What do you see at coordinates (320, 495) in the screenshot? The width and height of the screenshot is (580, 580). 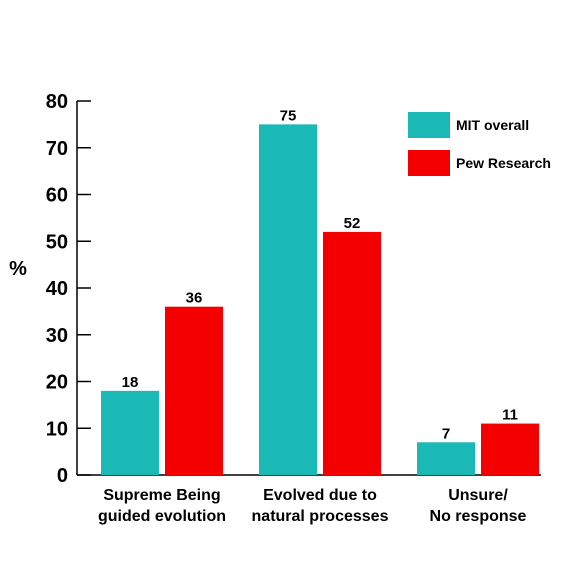 I see `category-label: Evolved due to` at bounding box center [320, 495].